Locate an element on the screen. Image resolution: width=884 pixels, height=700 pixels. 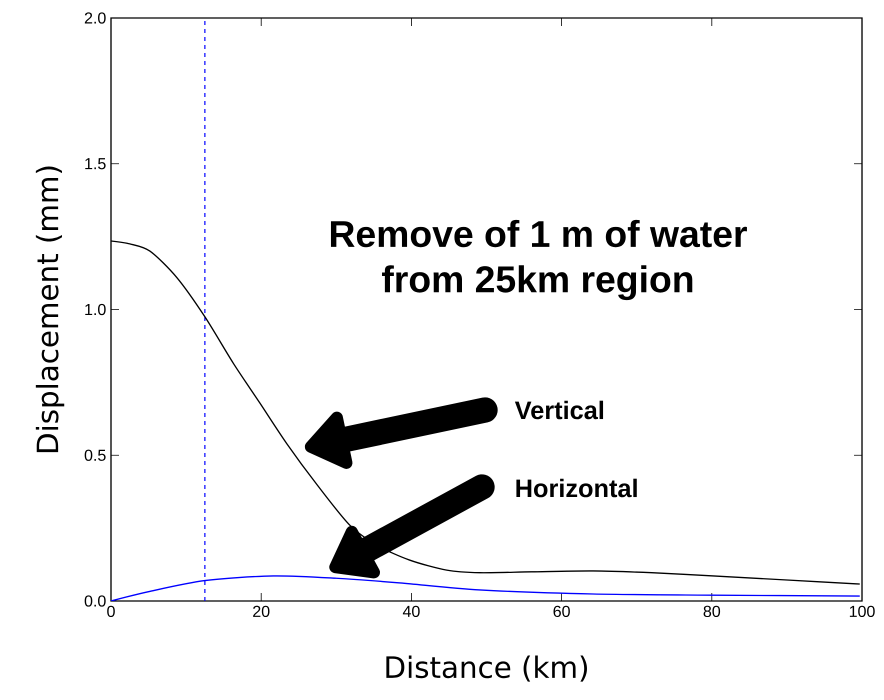
annotation: Vertical is located at coordinates (559, 410).